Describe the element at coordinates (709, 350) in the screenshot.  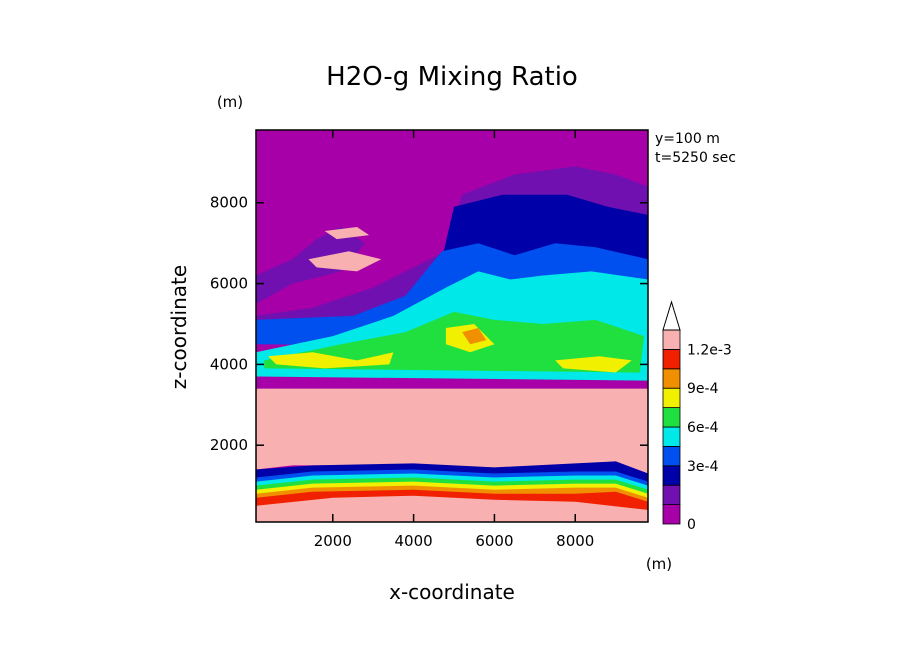
I see `colorbar-tick-label: 1.2e-3` at that location.